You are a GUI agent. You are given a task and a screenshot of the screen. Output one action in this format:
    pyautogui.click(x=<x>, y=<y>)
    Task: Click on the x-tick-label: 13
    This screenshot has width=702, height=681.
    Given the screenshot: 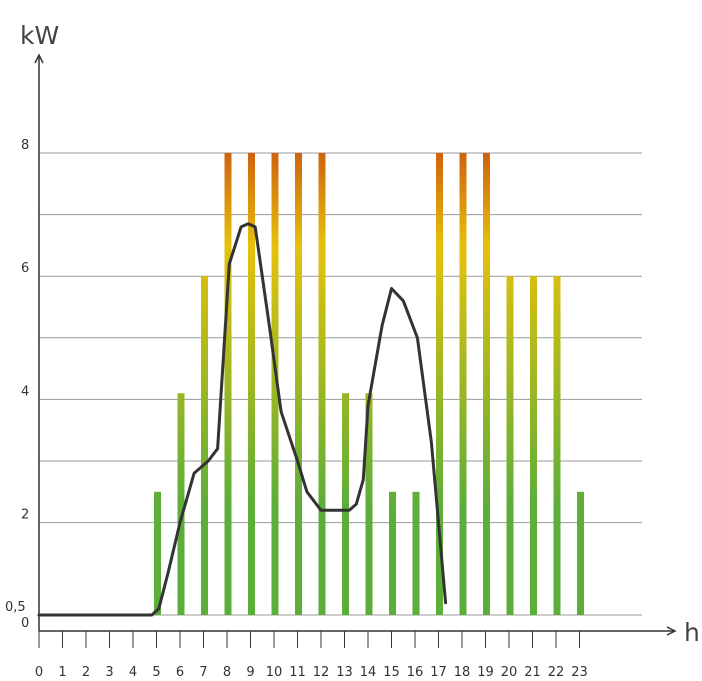 What is the action you would take?
    pyautogui.click(x=344, y=672)
    